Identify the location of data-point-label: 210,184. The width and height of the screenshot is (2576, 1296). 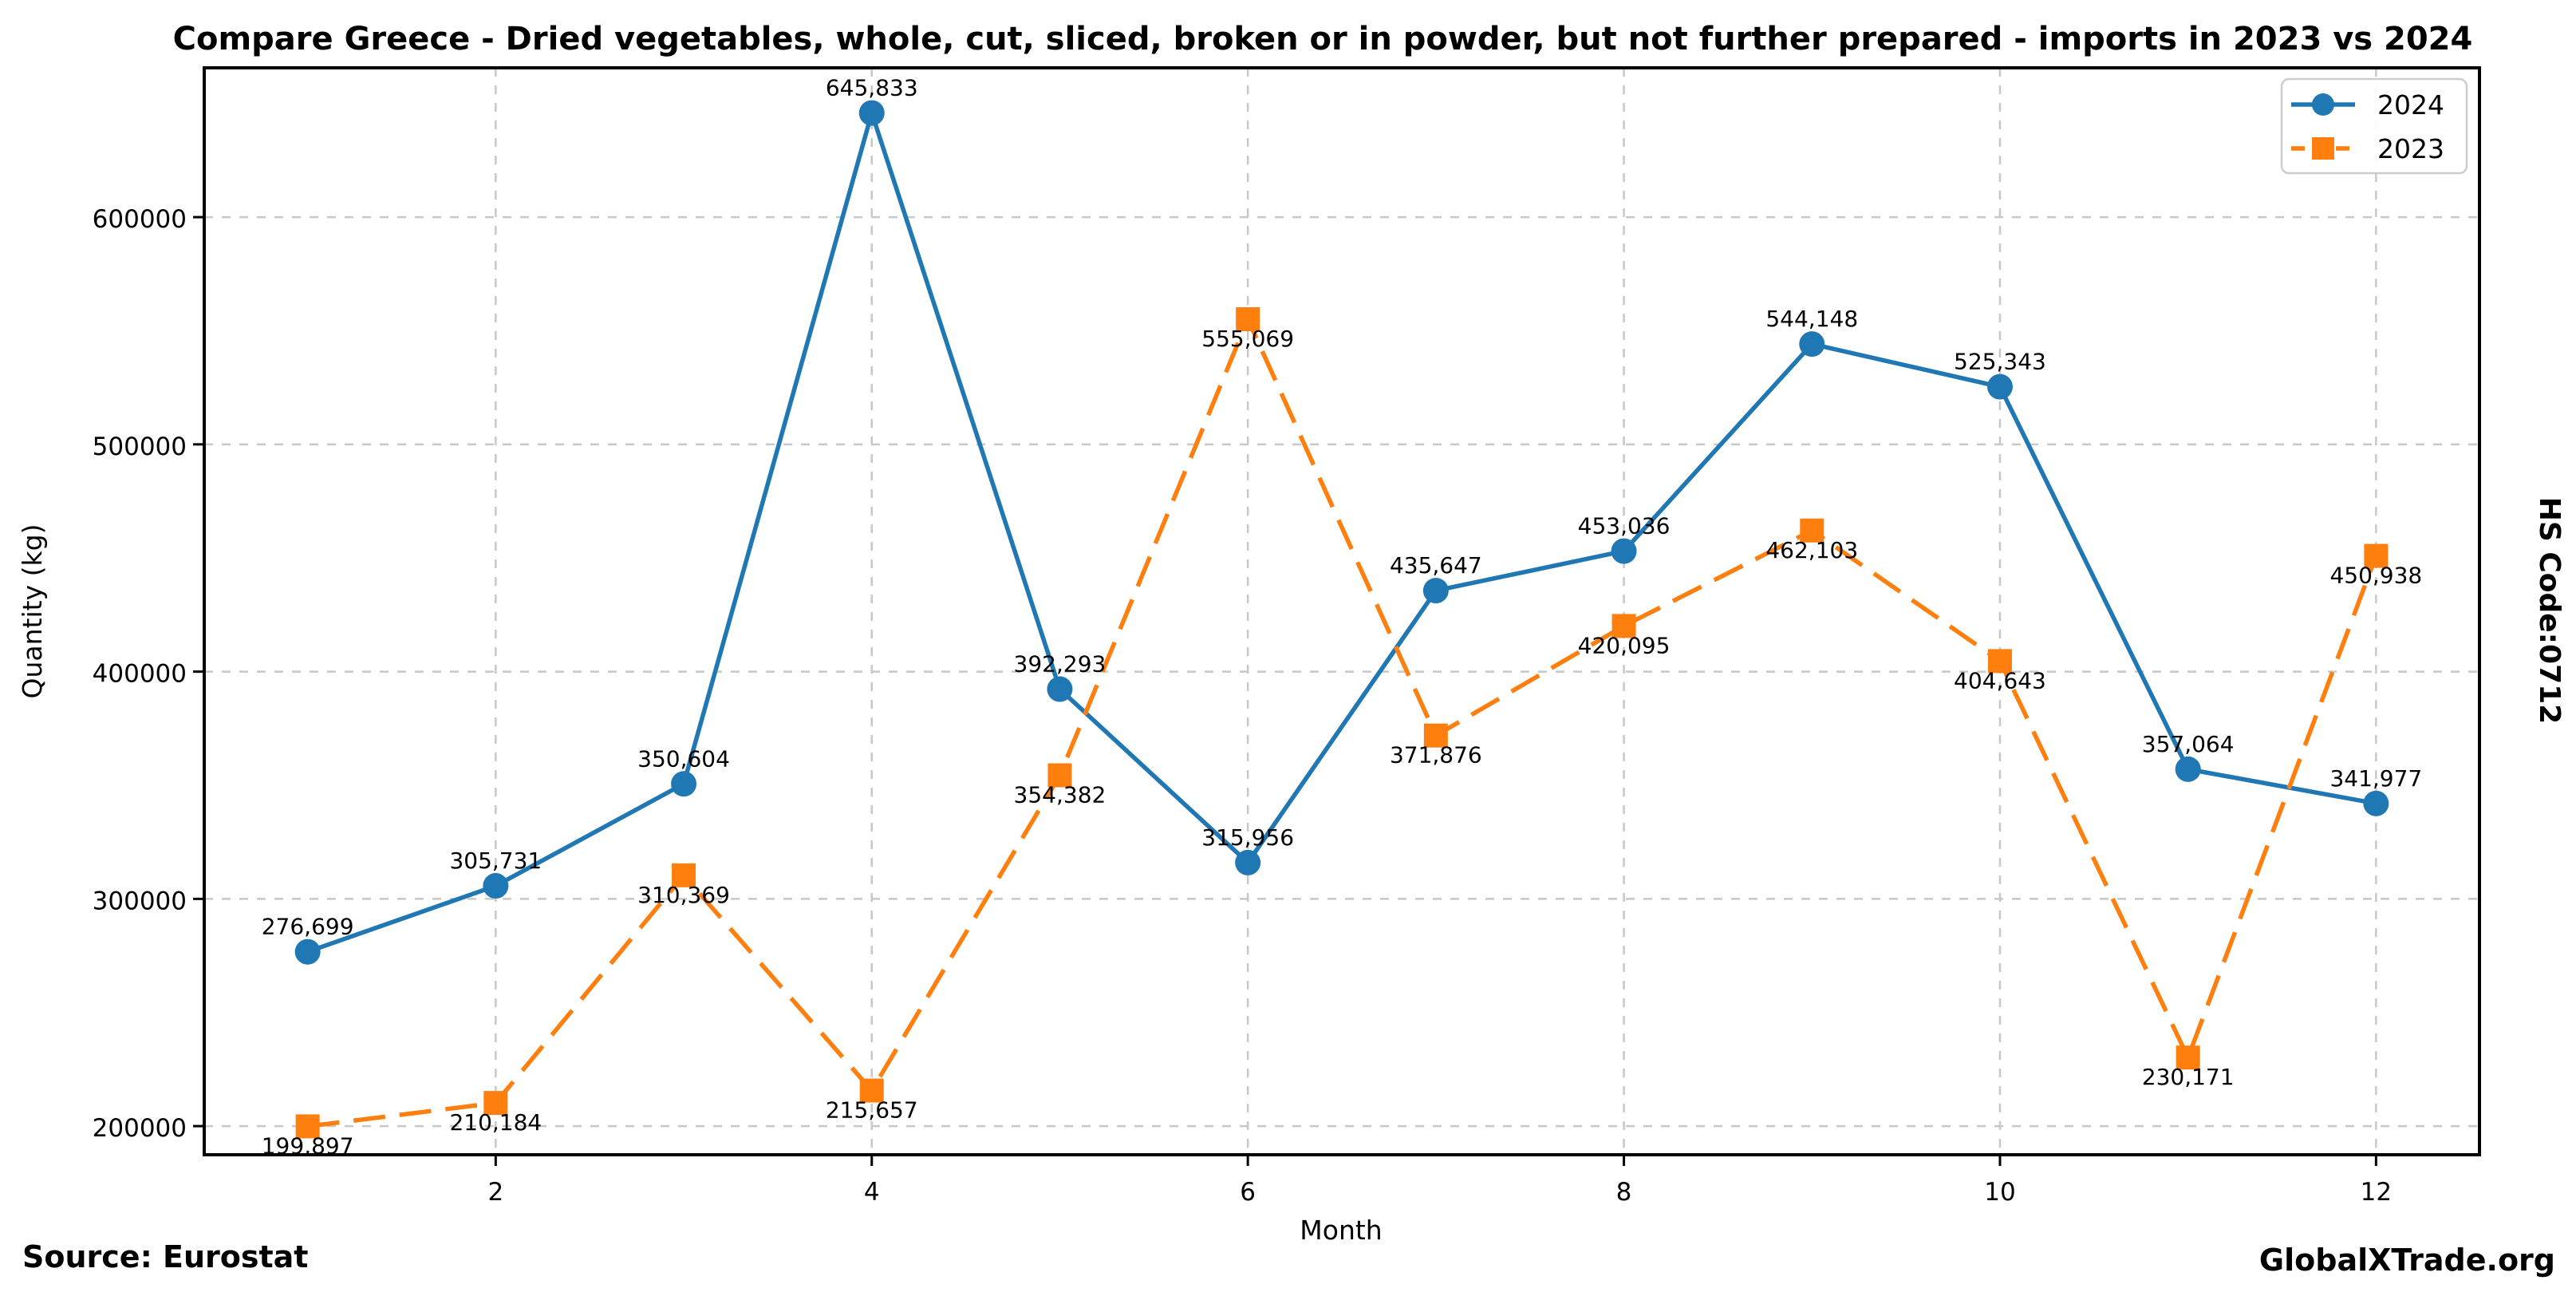
(496, 1122).